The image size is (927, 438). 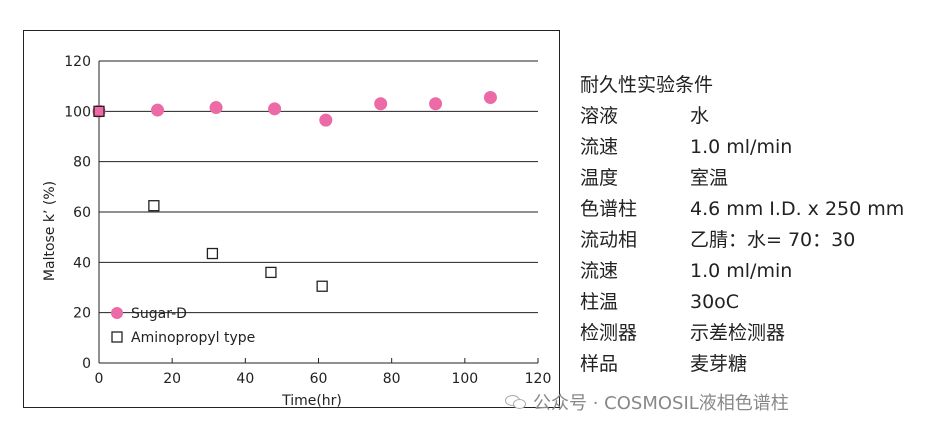 What do you see at coordinates (538, 379) in the screenshot?
I see `x-tick-label: 120` at bounding box center [538, 379].